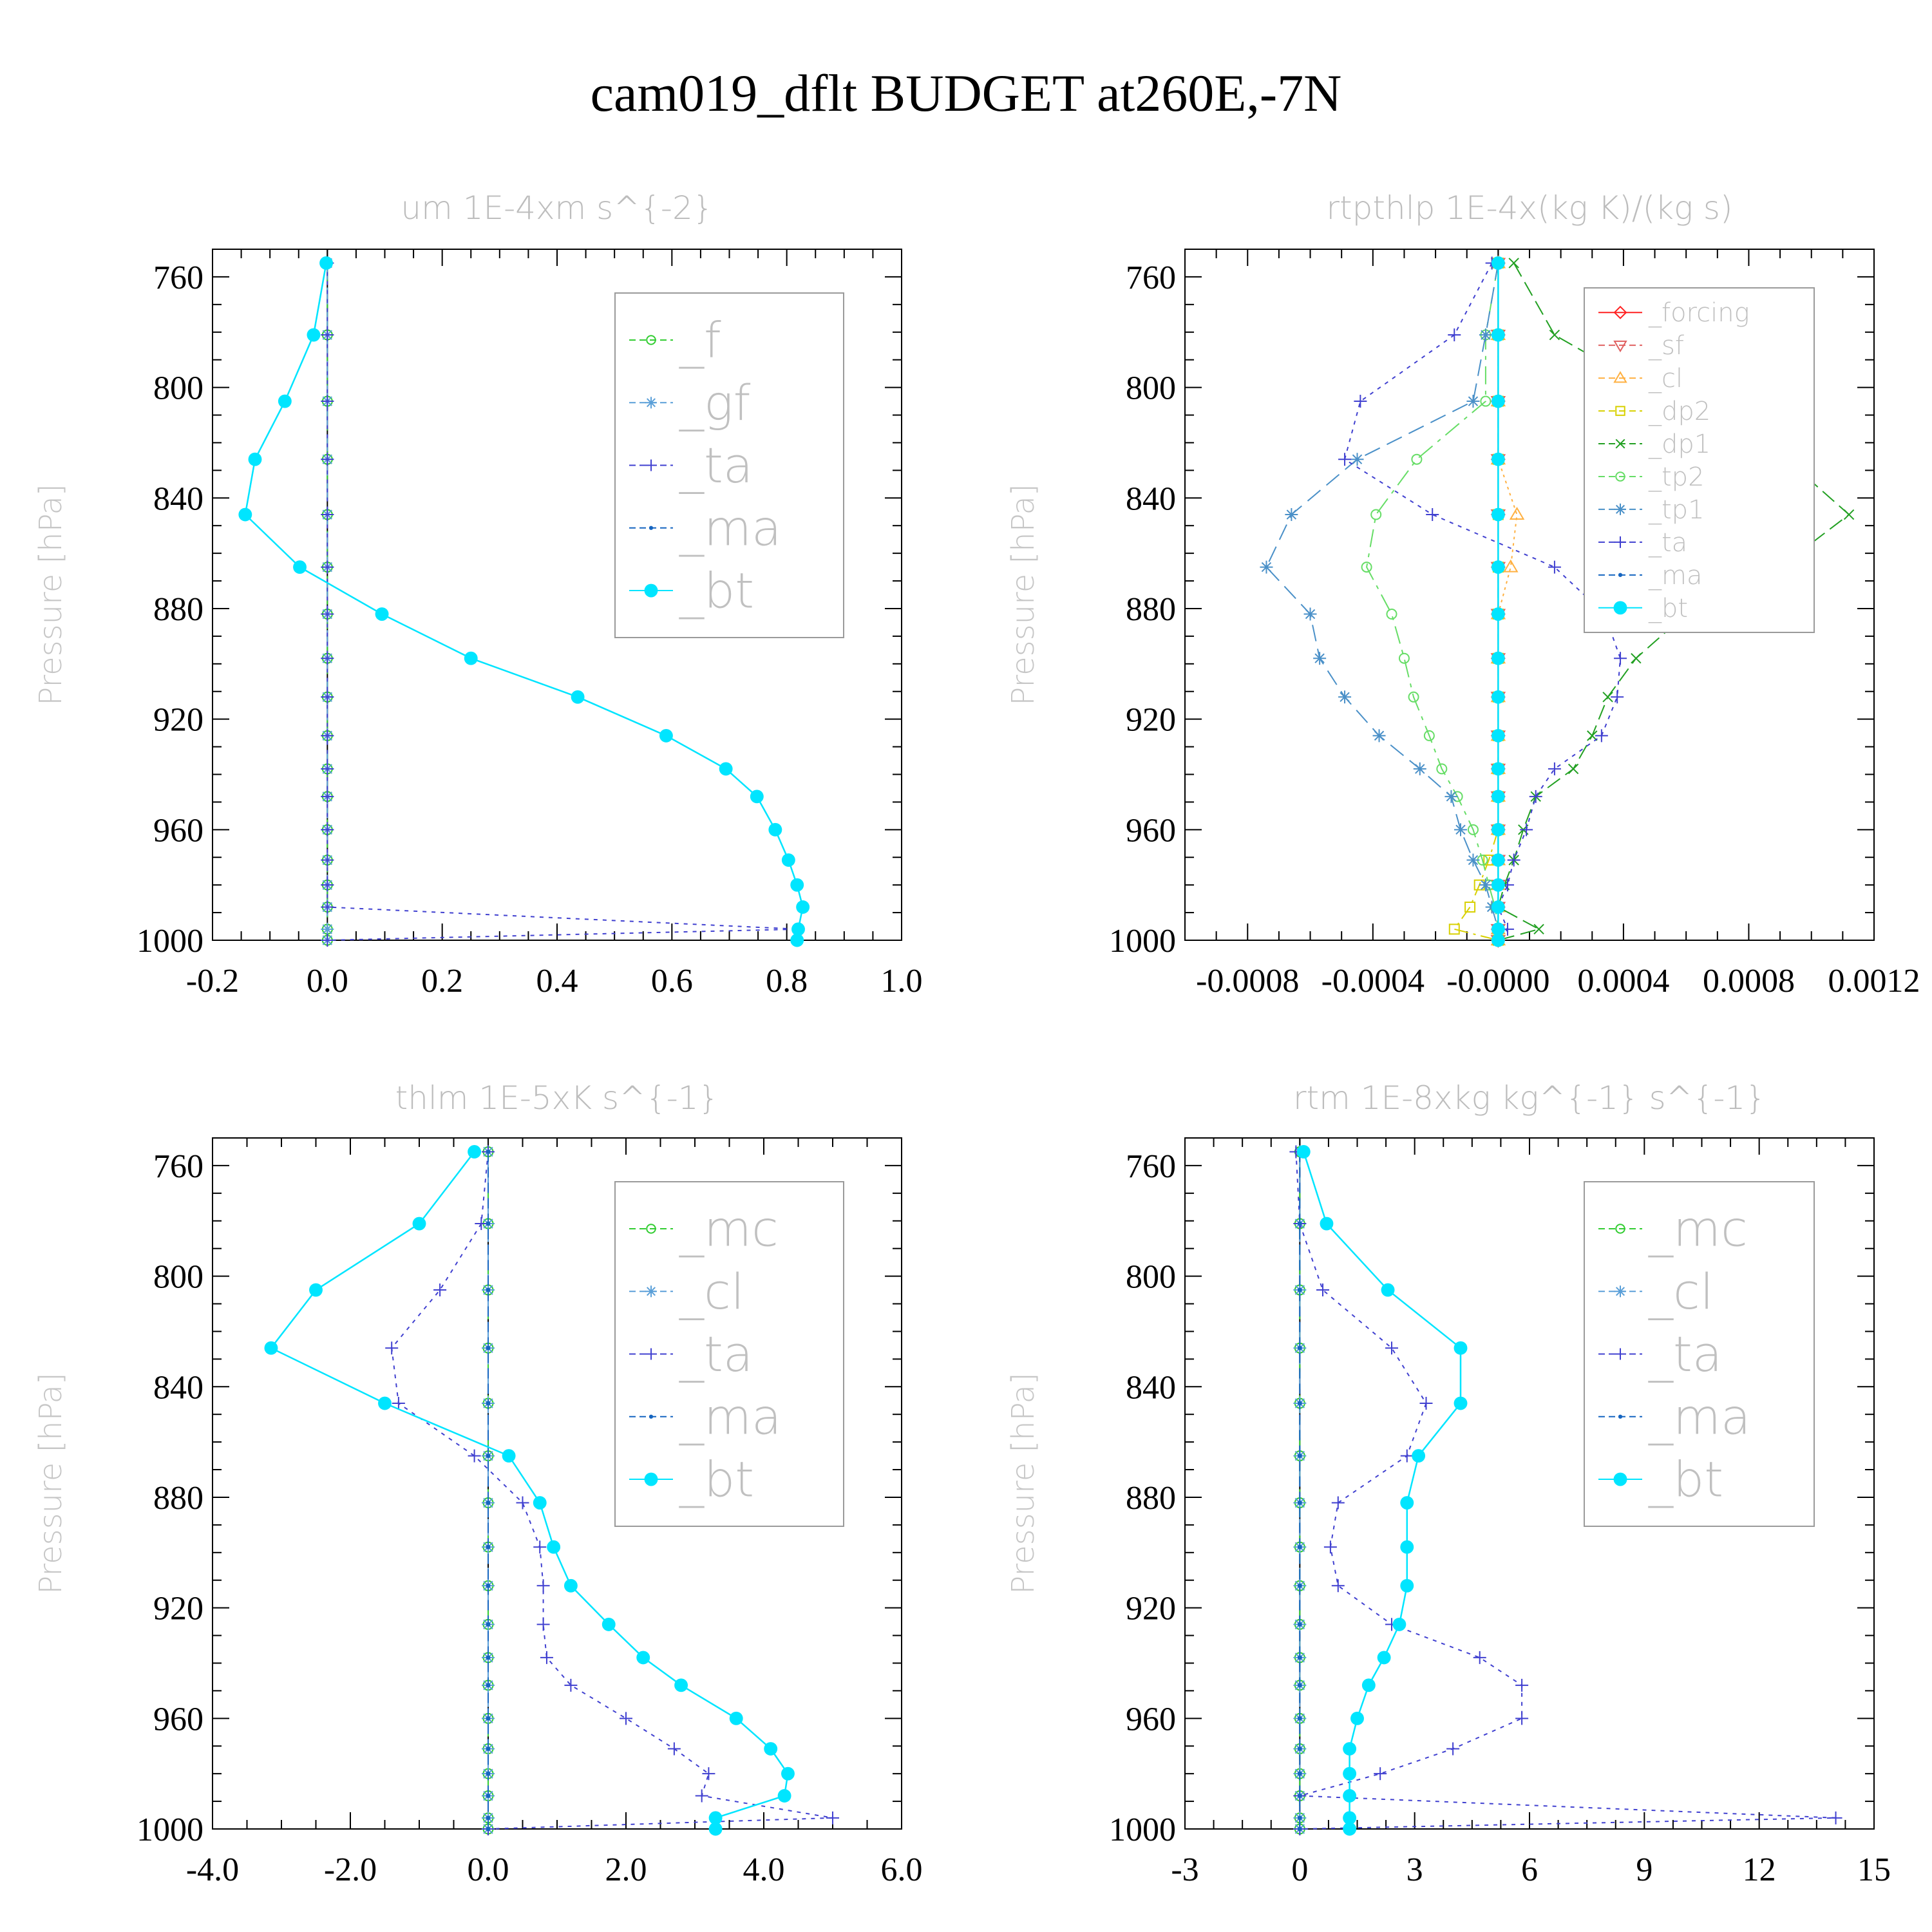 Image resolution: width=1932 pixels, height=1932 pixels. I want to click on legend-label: _mc, so click(729, 1229).